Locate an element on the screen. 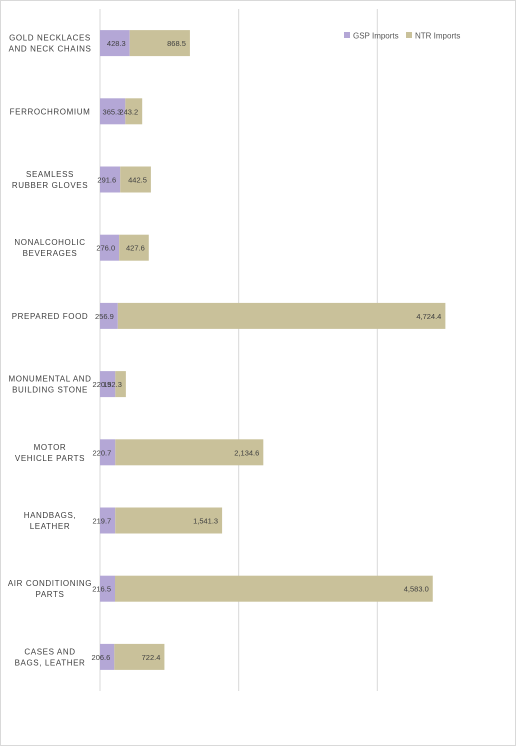 The width and height of the screenshot is (516, 746). data-label-ntr-3: 427.6 is located at coordinates (135, 248).